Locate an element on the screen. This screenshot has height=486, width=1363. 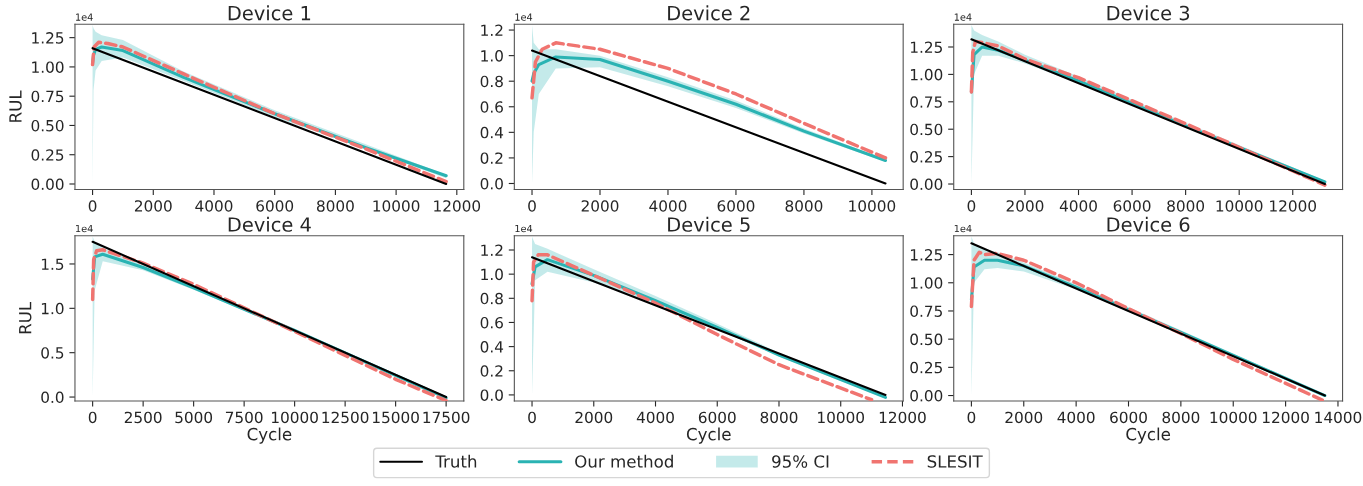
y-tick-label: 1.5 is located at coordinates (52, 264).